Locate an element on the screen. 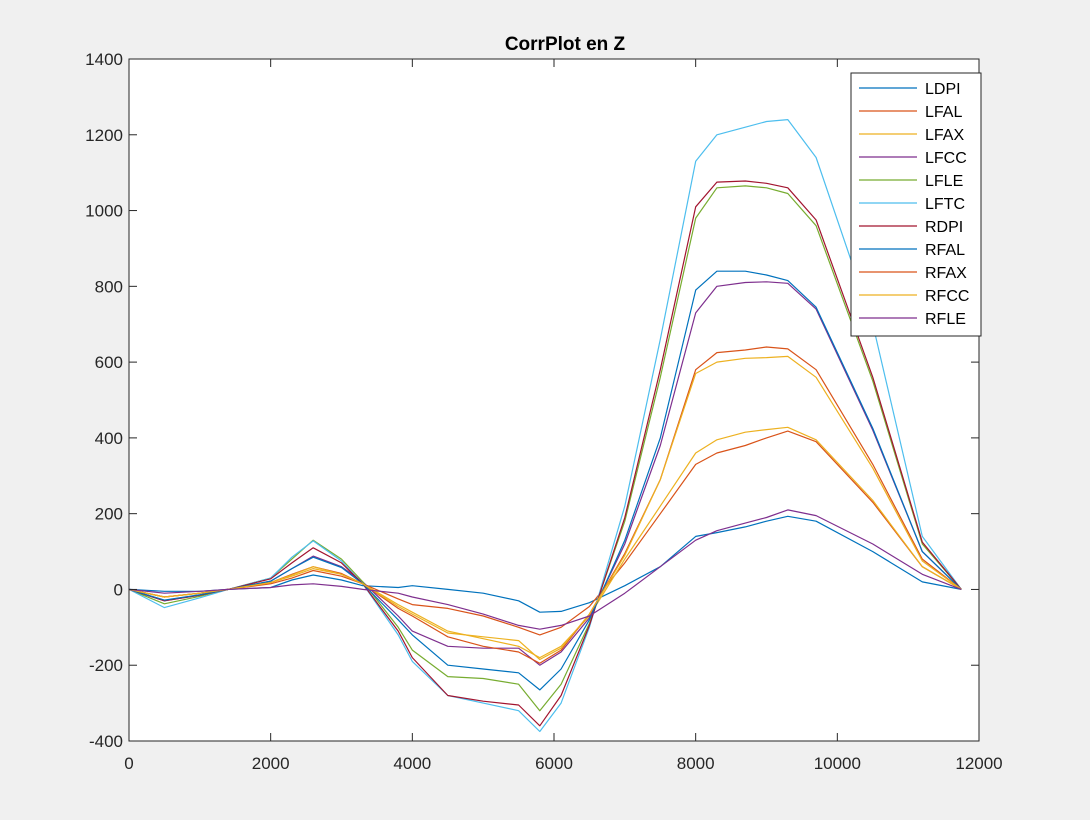  legend-label: RFLE is located at coordinates (945, 319).